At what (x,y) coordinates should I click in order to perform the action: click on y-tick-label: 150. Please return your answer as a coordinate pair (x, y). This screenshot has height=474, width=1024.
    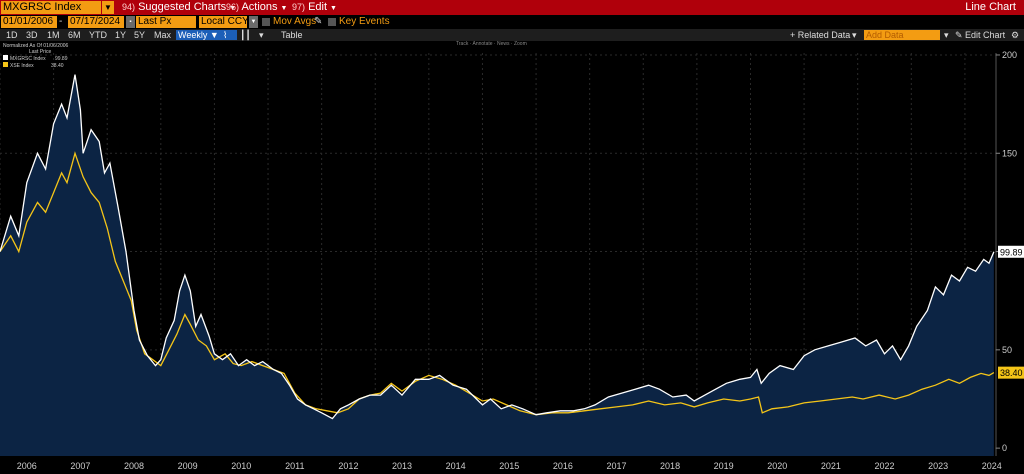
    Looking at the image, I should click on (1009, 153).